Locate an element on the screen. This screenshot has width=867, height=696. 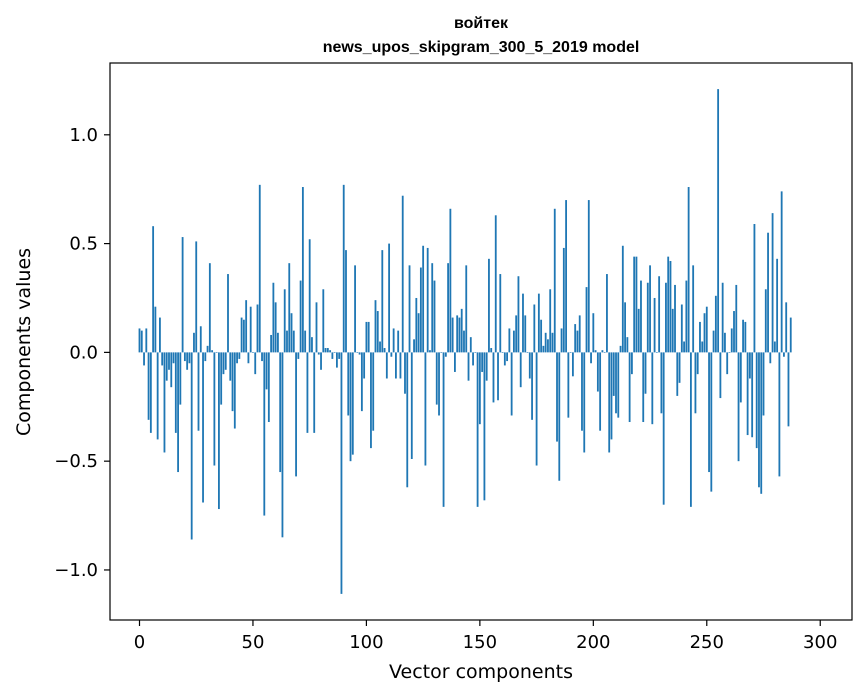
y-tick-label: −1.0 is located at coordinates (76, 570).